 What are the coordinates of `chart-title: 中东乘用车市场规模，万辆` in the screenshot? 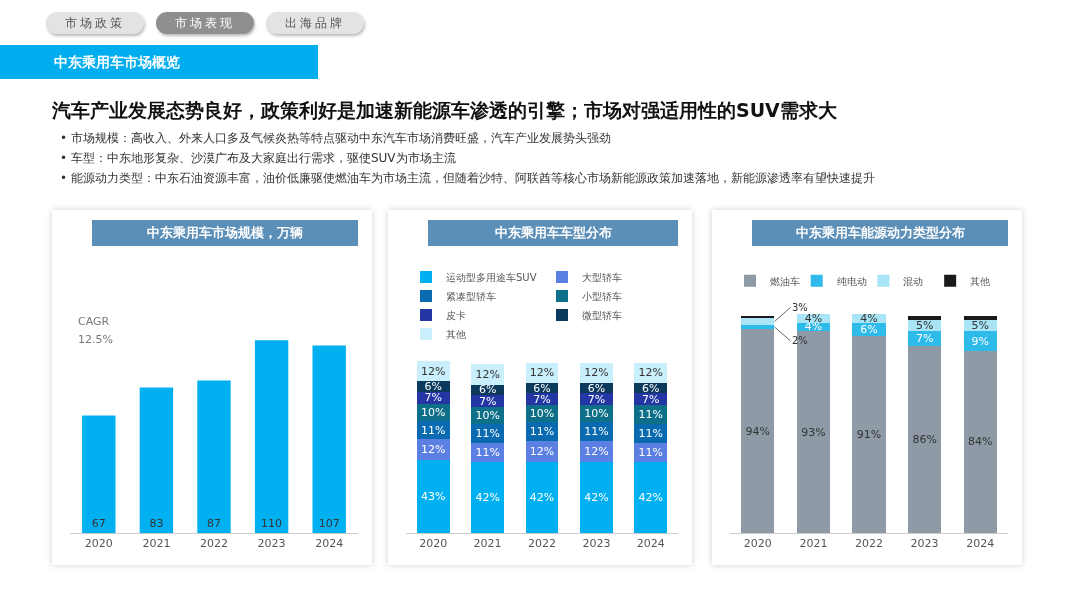 It's located at (225, 233).